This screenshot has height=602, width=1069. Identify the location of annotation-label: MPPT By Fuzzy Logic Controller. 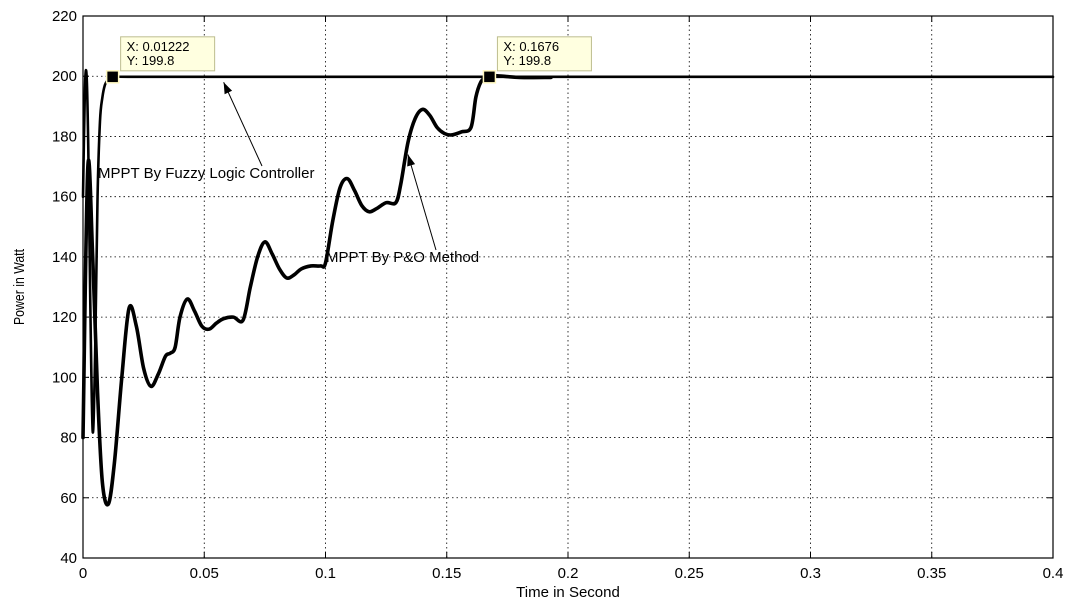
(206, 173).